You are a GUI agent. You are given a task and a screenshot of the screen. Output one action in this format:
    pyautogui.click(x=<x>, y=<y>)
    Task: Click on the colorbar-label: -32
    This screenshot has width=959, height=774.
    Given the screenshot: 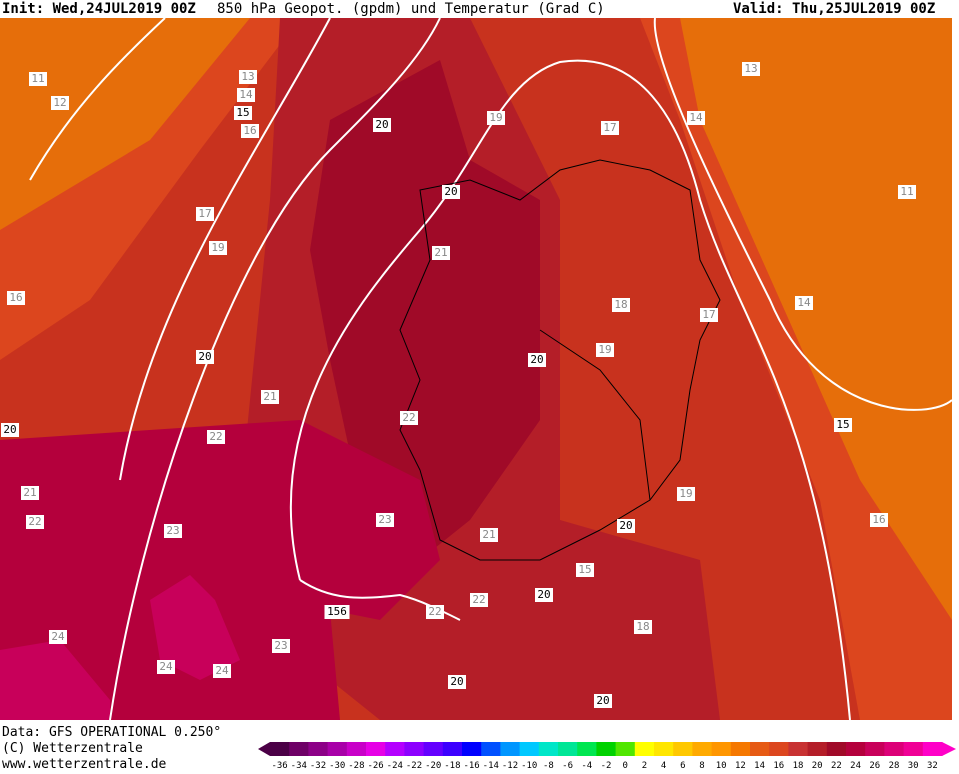 What is the action you would take?
    pyautogui.click(x=318, y=765)
    